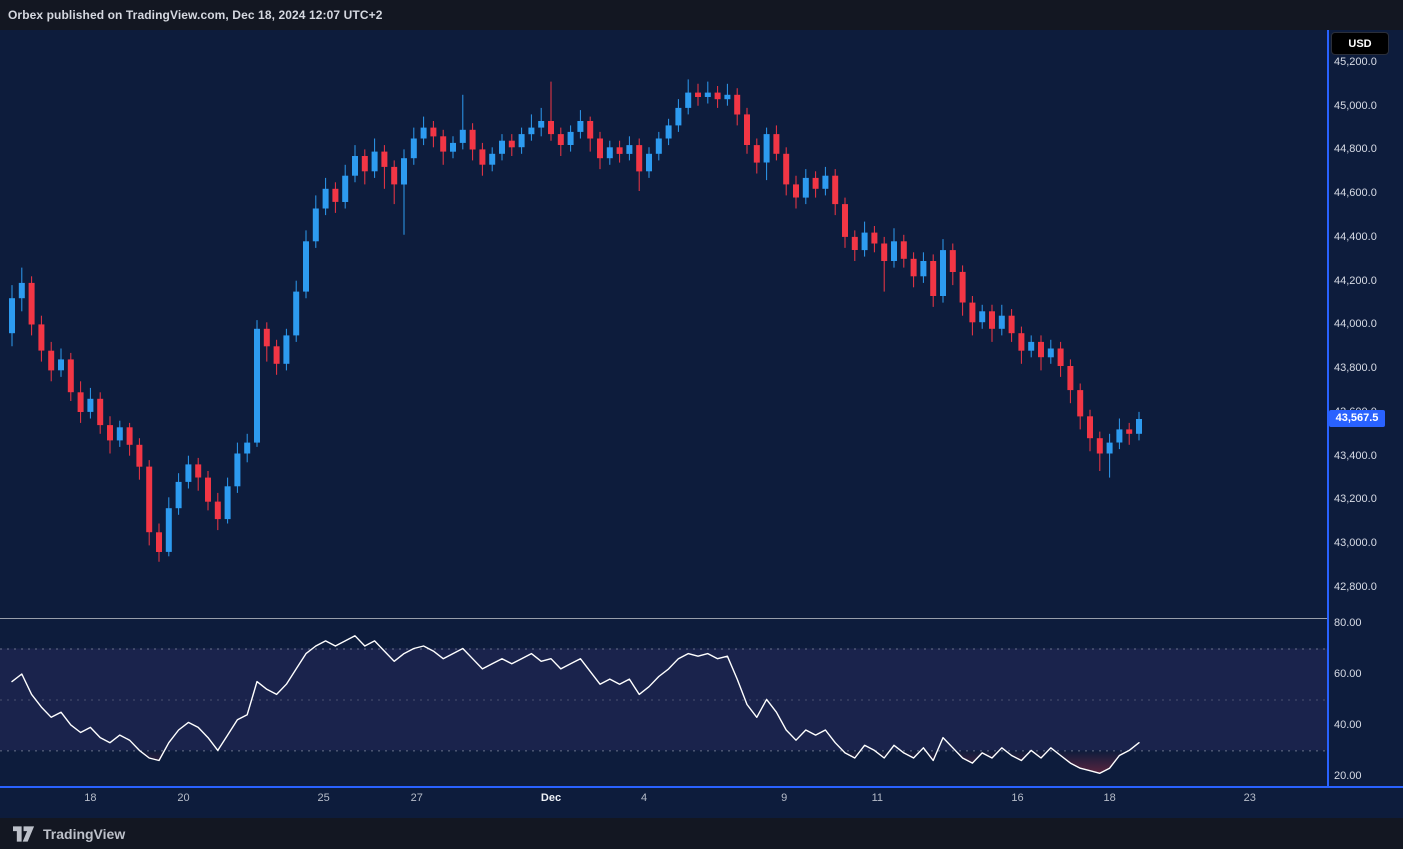 The image size is (1403, 849). What do you see at coordinates (784, 798) in the screenshot?
I see `time-axis-label: 9` at bounding box center [784, 798].